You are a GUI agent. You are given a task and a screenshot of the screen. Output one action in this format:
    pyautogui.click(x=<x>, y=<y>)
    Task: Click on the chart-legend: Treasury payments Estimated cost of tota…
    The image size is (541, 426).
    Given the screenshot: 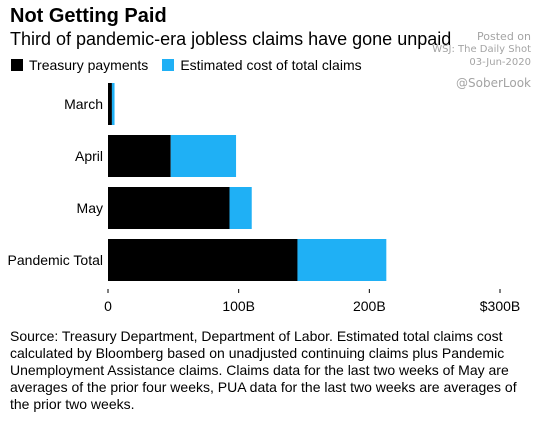 What is the action you would take?
    pyautogui.click(x=193, y=65)
    